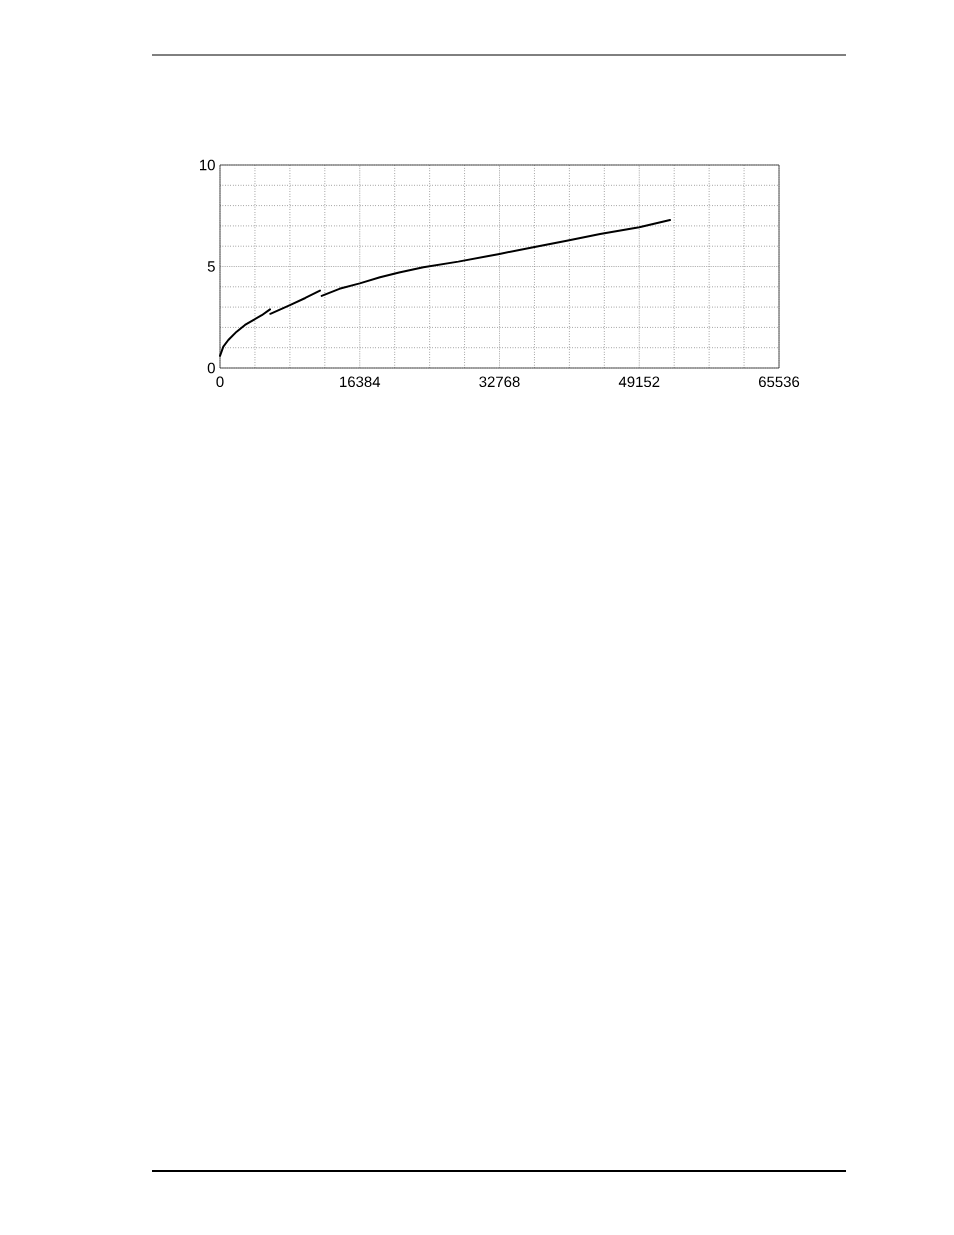 The width and height of the screenshot is (954, 1235). I want to click on x-tick-label: 32768, so click(499, 382).